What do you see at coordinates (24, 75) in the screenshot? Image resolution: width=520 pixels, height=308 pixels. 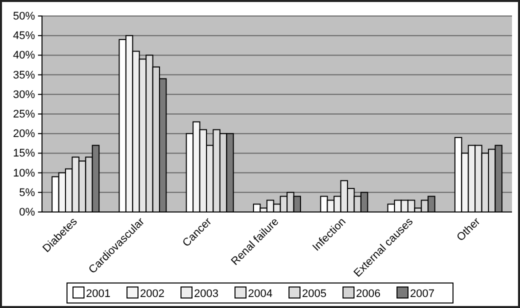 I see `y-tick-label: 35%` at bounding box center [24, 75].